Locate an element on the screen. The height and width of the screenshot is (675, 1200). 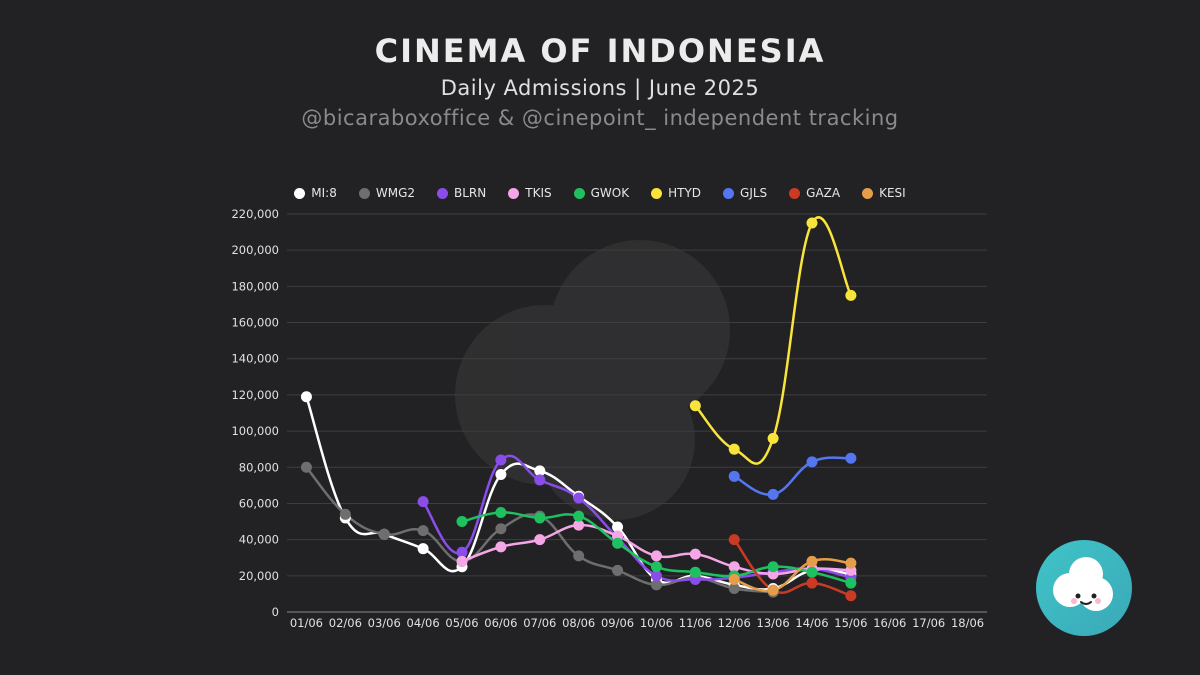
x-tick-label: 02/06 is located at coordinates (345, 623).